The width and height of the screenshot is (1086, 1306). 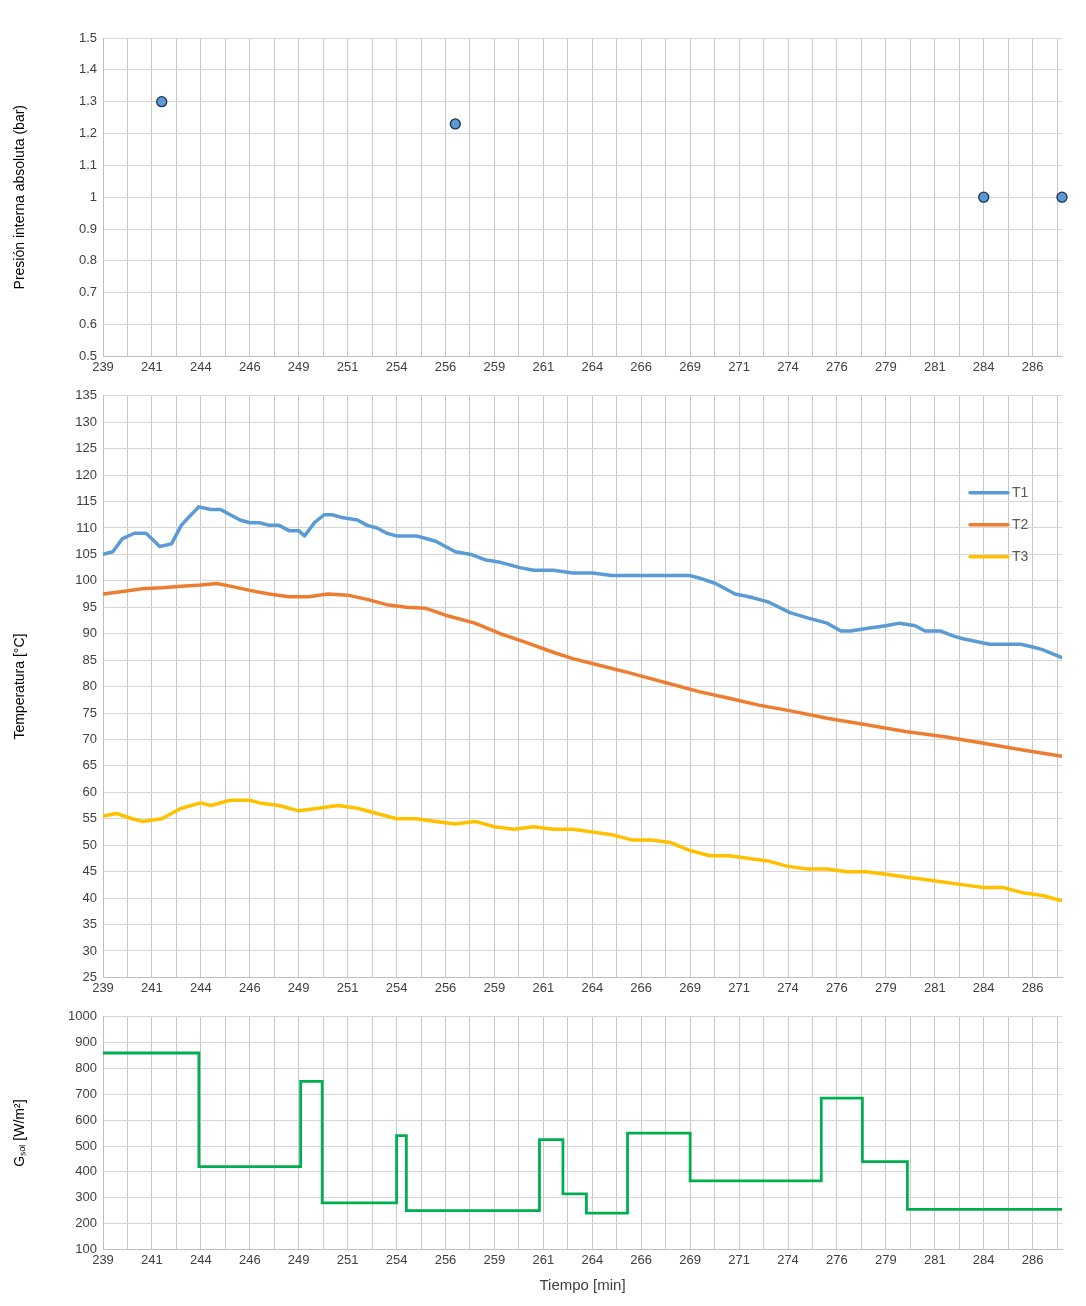 What do you see at coordinates (89, 871) in the screenshot?
I see `y-tick-label: 45` at bounding box center [89, 871].